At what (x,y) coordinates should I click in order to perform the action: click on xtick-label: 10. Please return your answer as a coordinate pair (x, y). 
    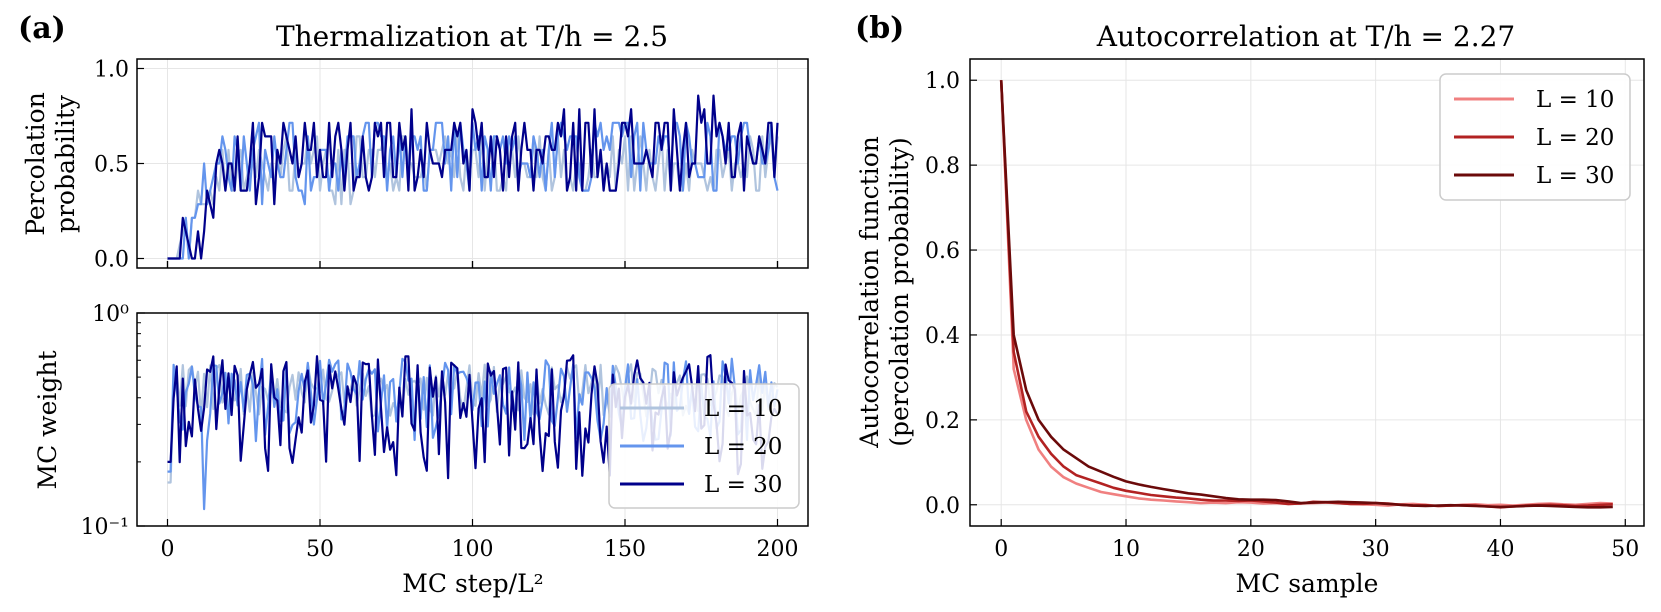
    Looking at the image, I should click on (1126, 549).